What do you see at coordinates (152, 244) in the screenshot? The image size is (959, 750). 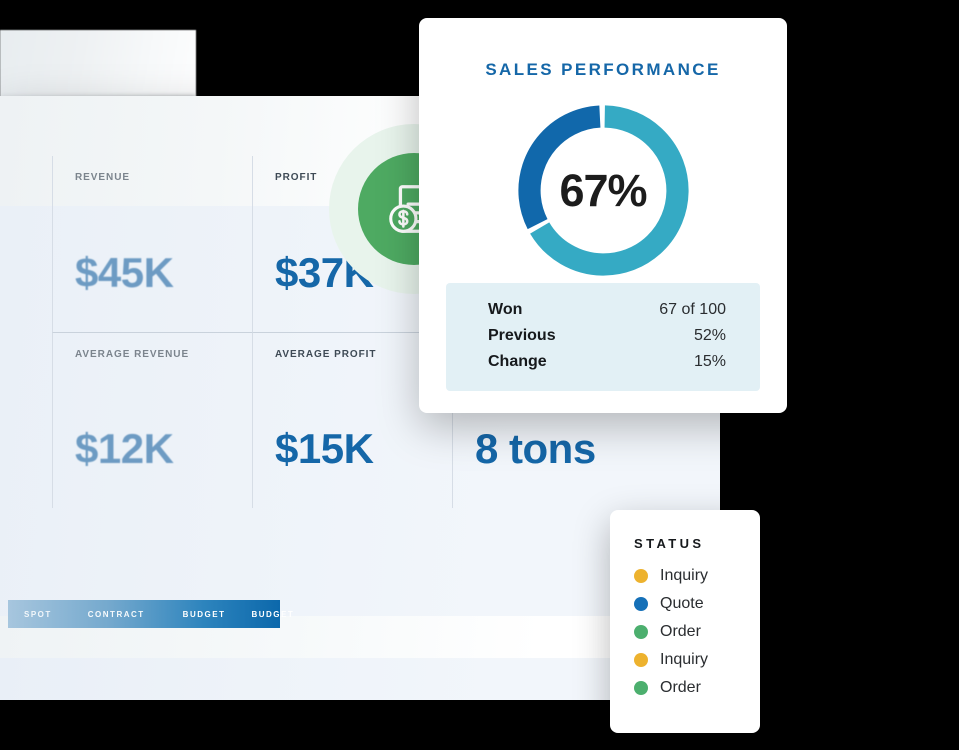 I see `kpi-card-revenue: REVENUE $45K` at bounding box center [152, 244].